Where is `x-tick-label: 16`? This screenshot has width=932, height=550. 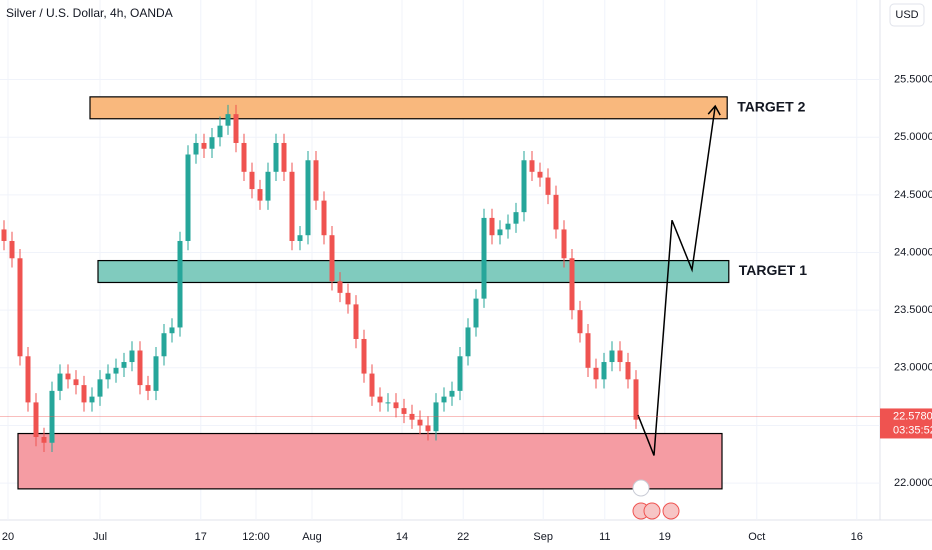 x-tick-label: 16 is located at coordinates (857, 537).